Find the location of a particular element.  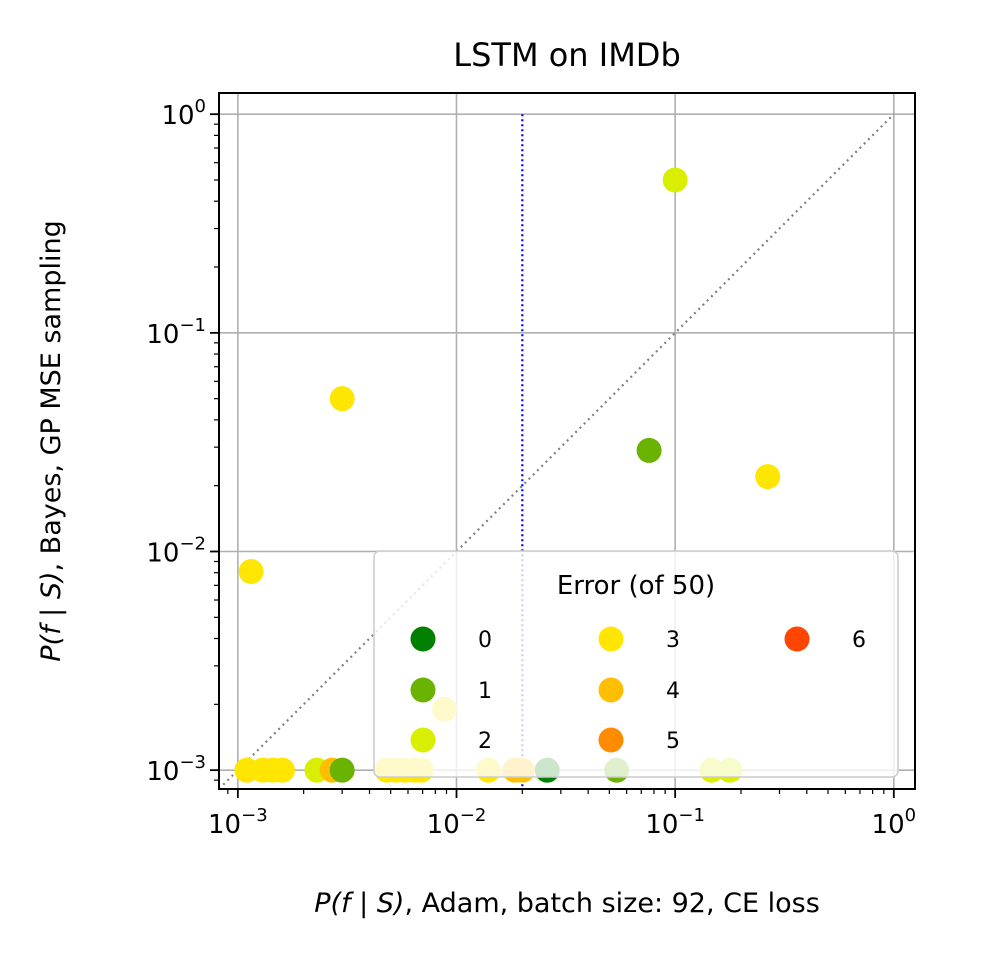

legend-label: 0 is located at coordinates (485, 640).